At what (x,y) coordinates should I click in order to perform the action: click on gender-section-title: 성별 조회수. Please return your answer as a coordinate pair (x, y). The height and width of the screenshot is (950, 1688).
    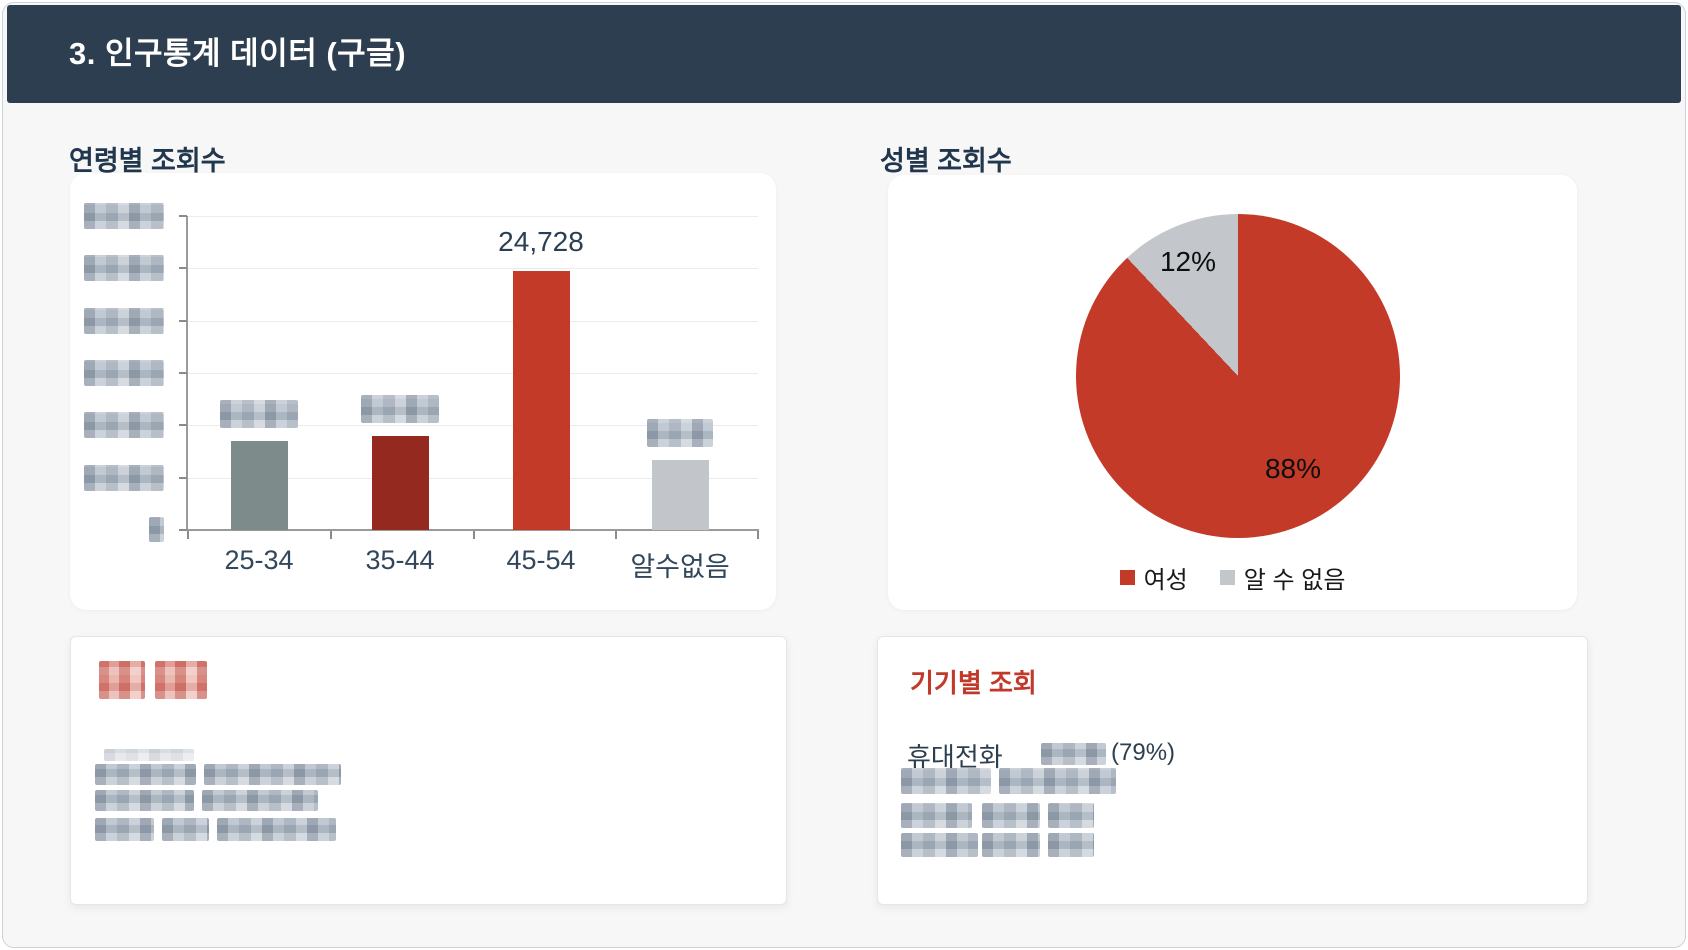
    Looking at the image, I should click on (946, 161).